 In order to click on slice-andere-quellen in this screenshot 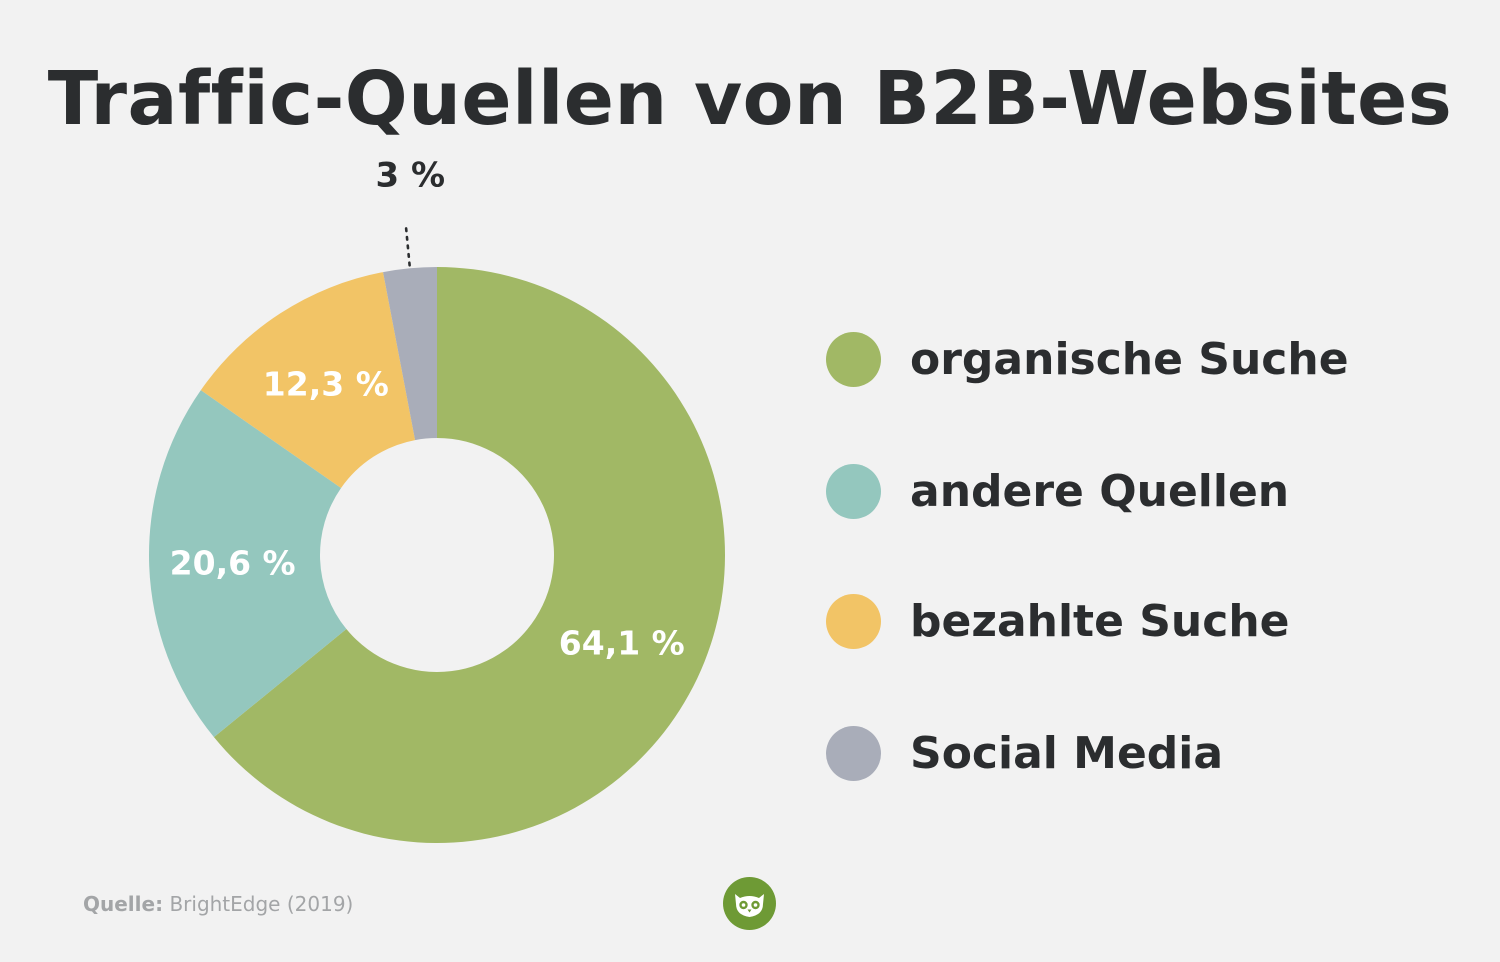, I will do `click(248, 564)`.